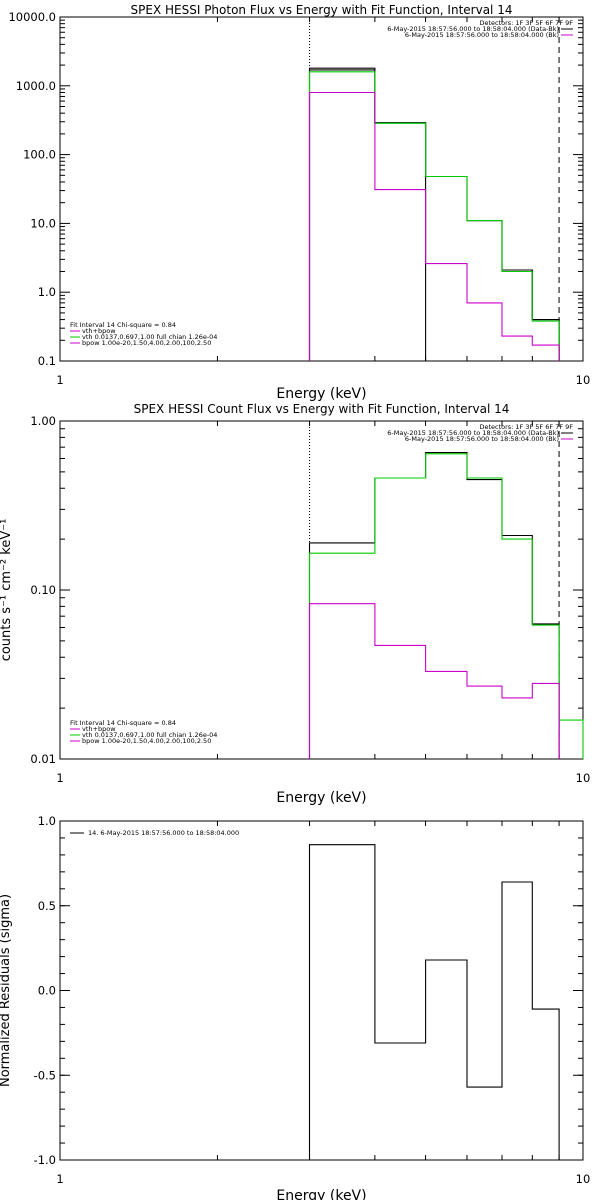 Image resolution: width=600 pixels, height=1200 pixels. What do you see at coordinates (43, 421) in the screenshot?
I see `p2-y-tick-label: 1.00` at bounding box center [43, 421].